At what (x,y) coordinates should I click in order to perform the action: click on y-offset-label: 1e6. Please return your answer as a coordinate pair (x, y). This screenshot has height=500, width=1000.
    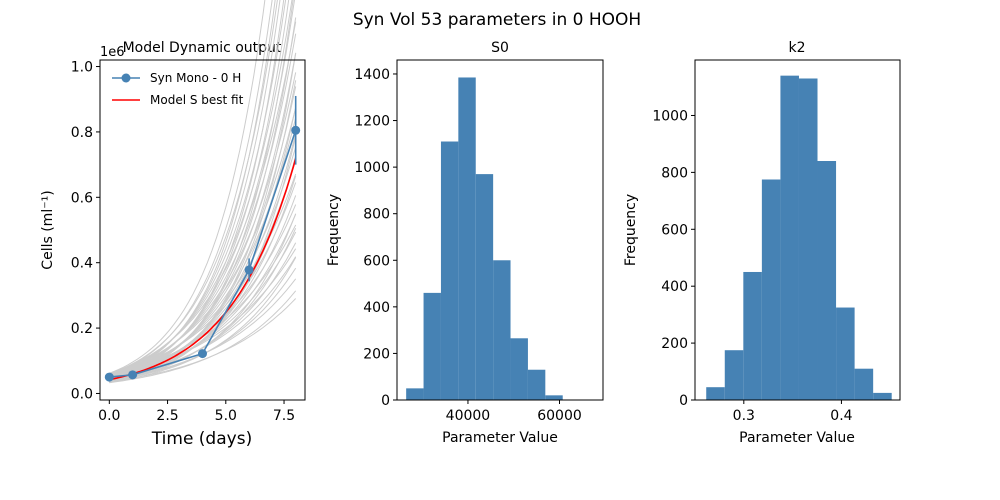
    Looking at the image, I should click on (112, 52).